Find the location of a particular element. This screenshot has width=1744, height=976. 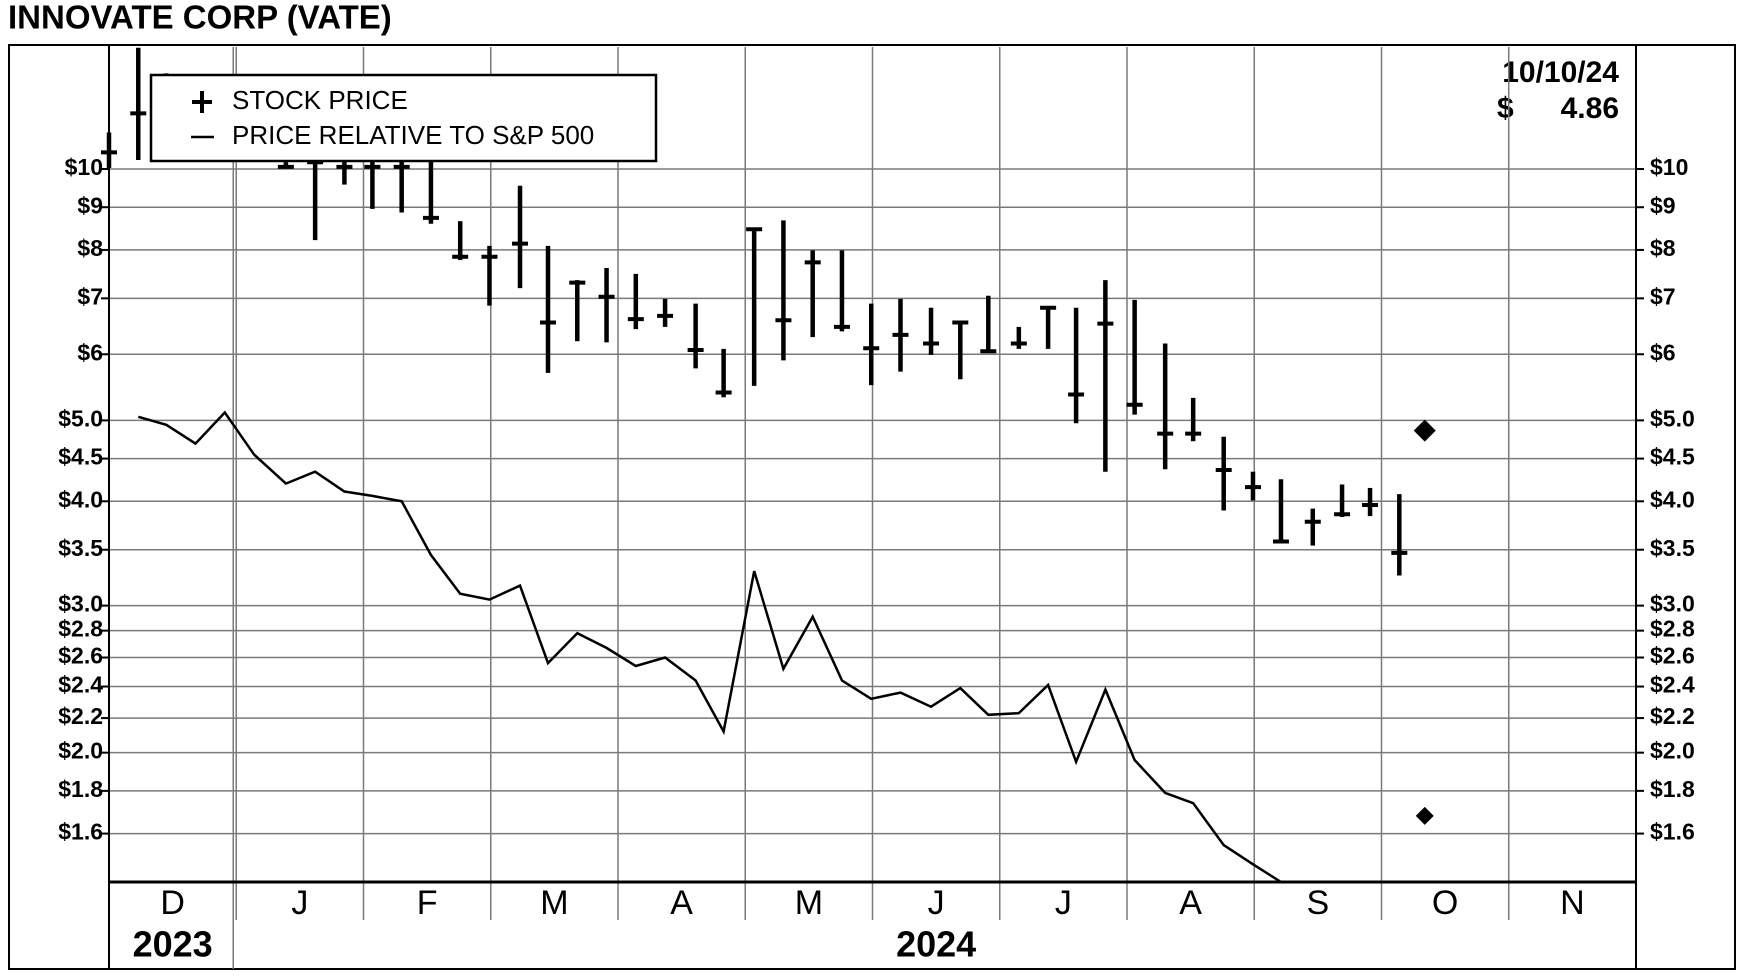

y-tick-label: $6 is located at coordinates (90, 352).